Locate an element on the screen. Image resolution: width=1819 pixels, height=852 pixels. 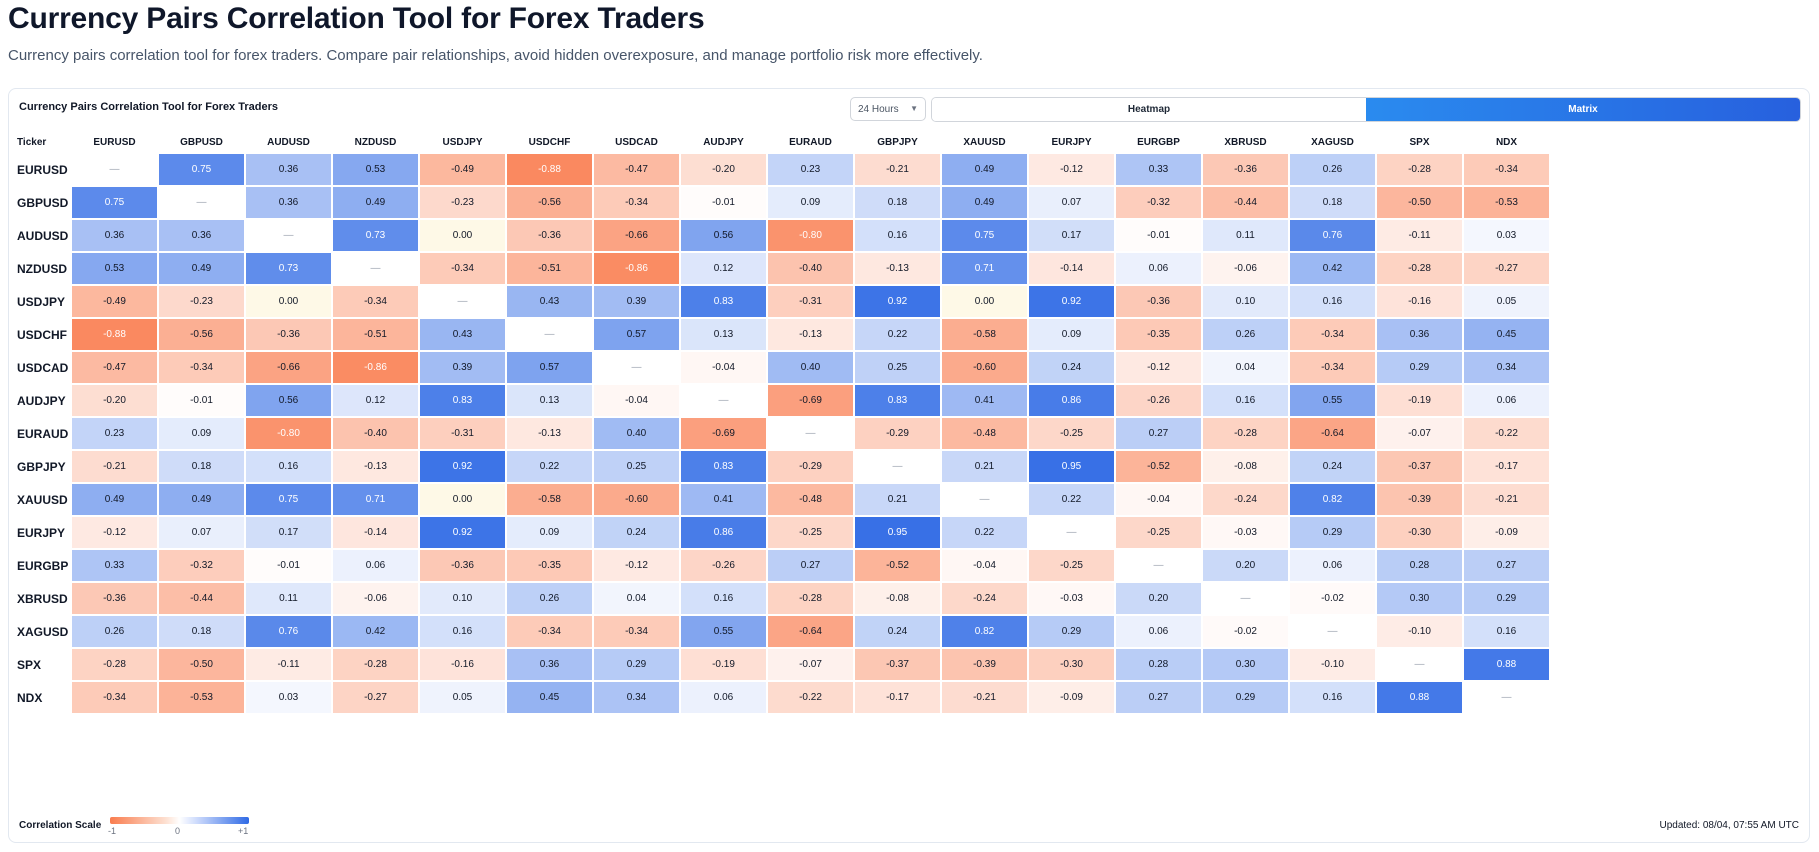
matrix-cell: 0.26 is located at coordinates (1245, 334).